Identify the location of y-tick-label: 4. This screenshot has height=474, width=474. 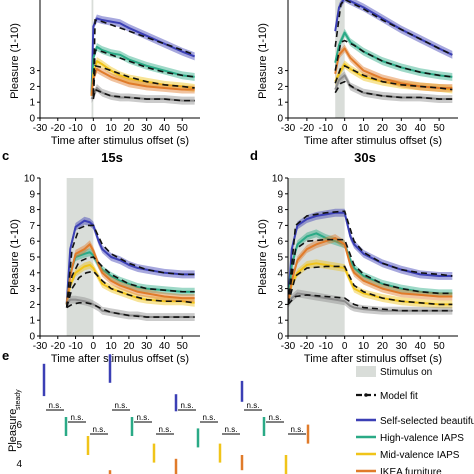
(280, 273).